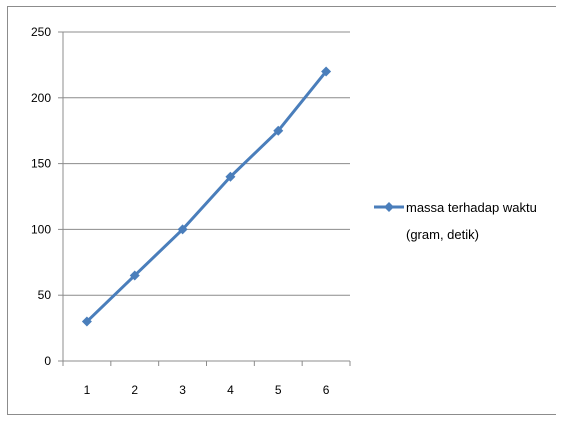 This screenshot has height=421, width=563. Describe the element at coordinates (326, 390) in the screenshot. I see `x-tick-label: 6` at that location.